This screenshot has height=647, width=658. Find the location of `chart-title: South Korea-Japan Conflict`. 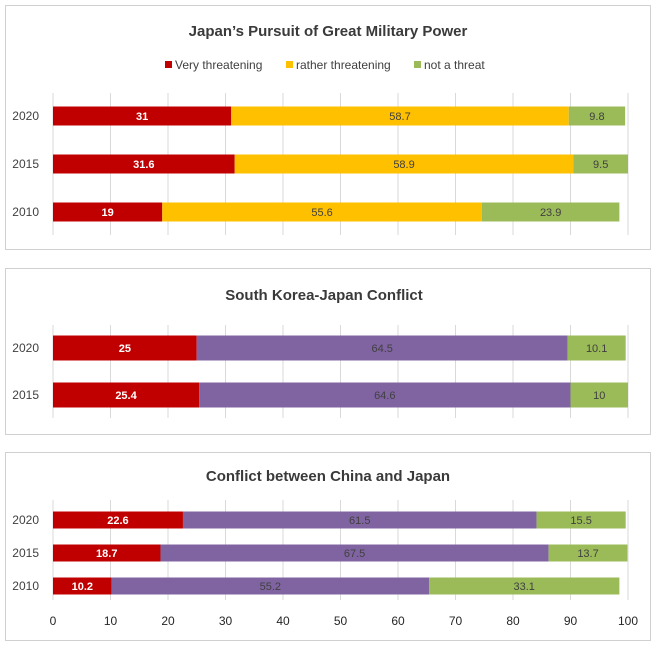

chart-title: South Korea-Japan Conflict is located at coordinates (324, 295).